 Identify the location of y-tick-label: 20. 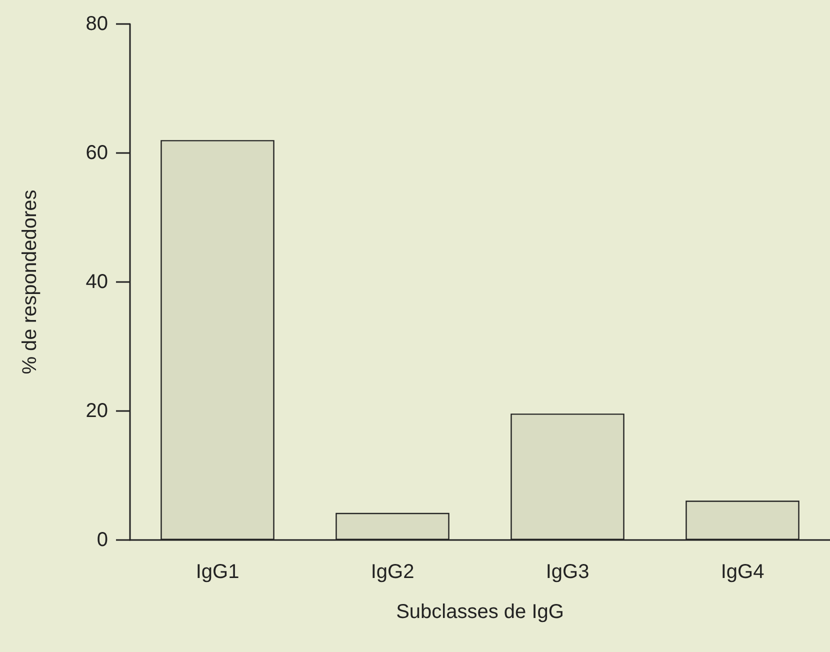
(97, 411).